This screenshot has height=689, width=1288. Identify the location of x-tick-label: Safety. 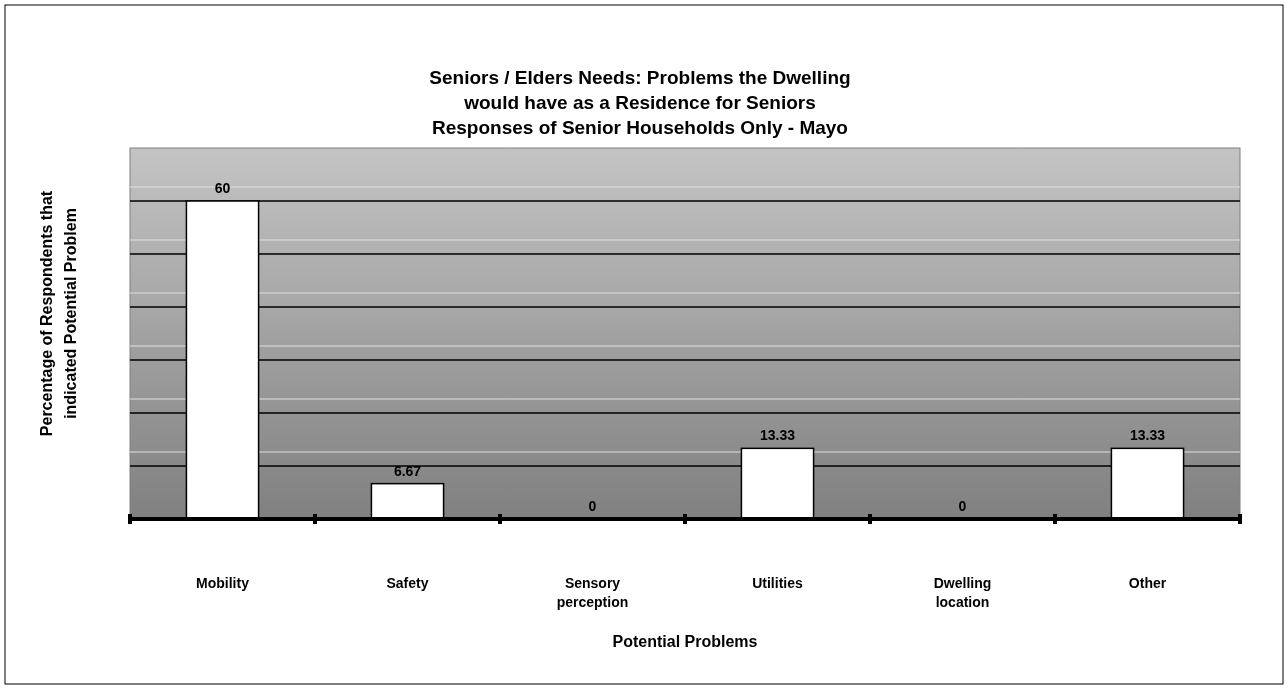
(407, 583).